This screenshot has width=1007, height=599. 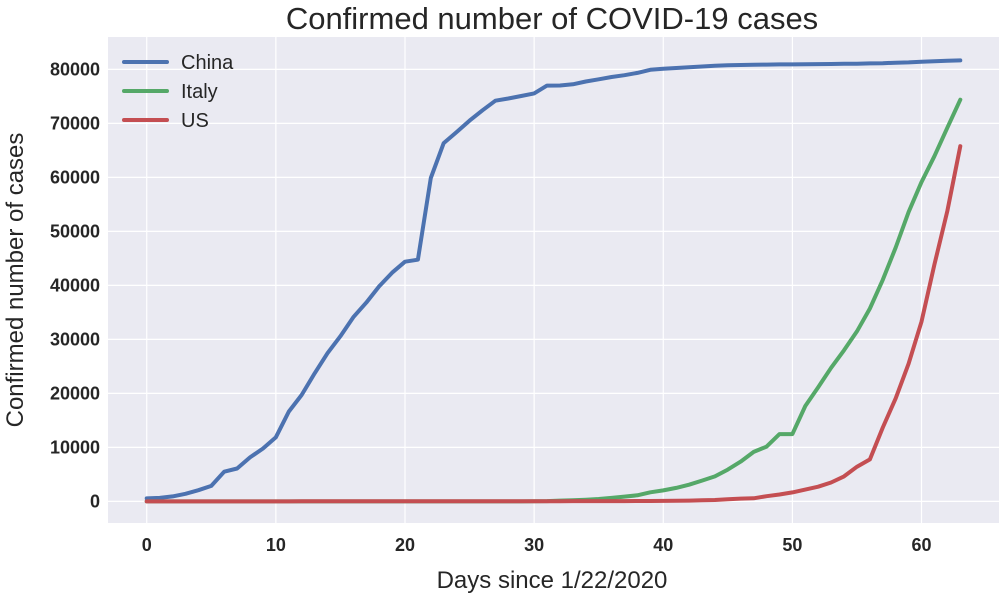 I want to click on y-tick-label: 20000, so click(x=75, y=393).